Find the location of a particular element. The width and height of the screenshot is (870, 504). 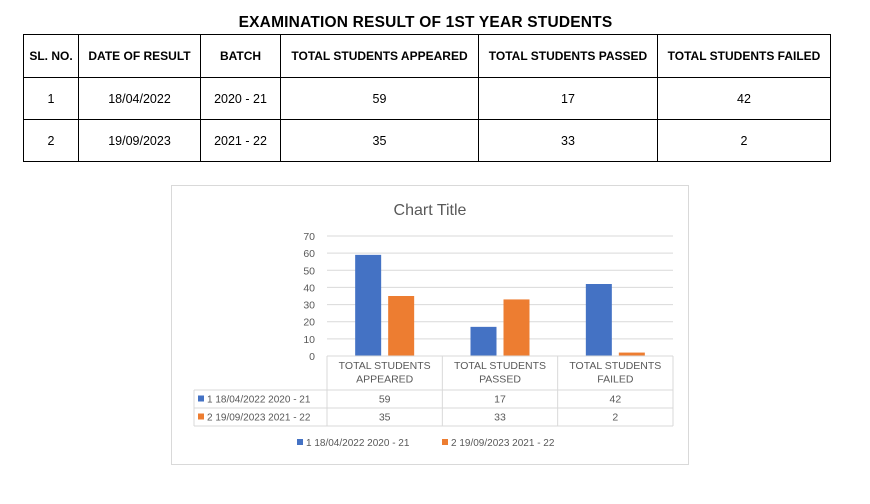

header-batch: BATCH is located at coordinates (240, 56).